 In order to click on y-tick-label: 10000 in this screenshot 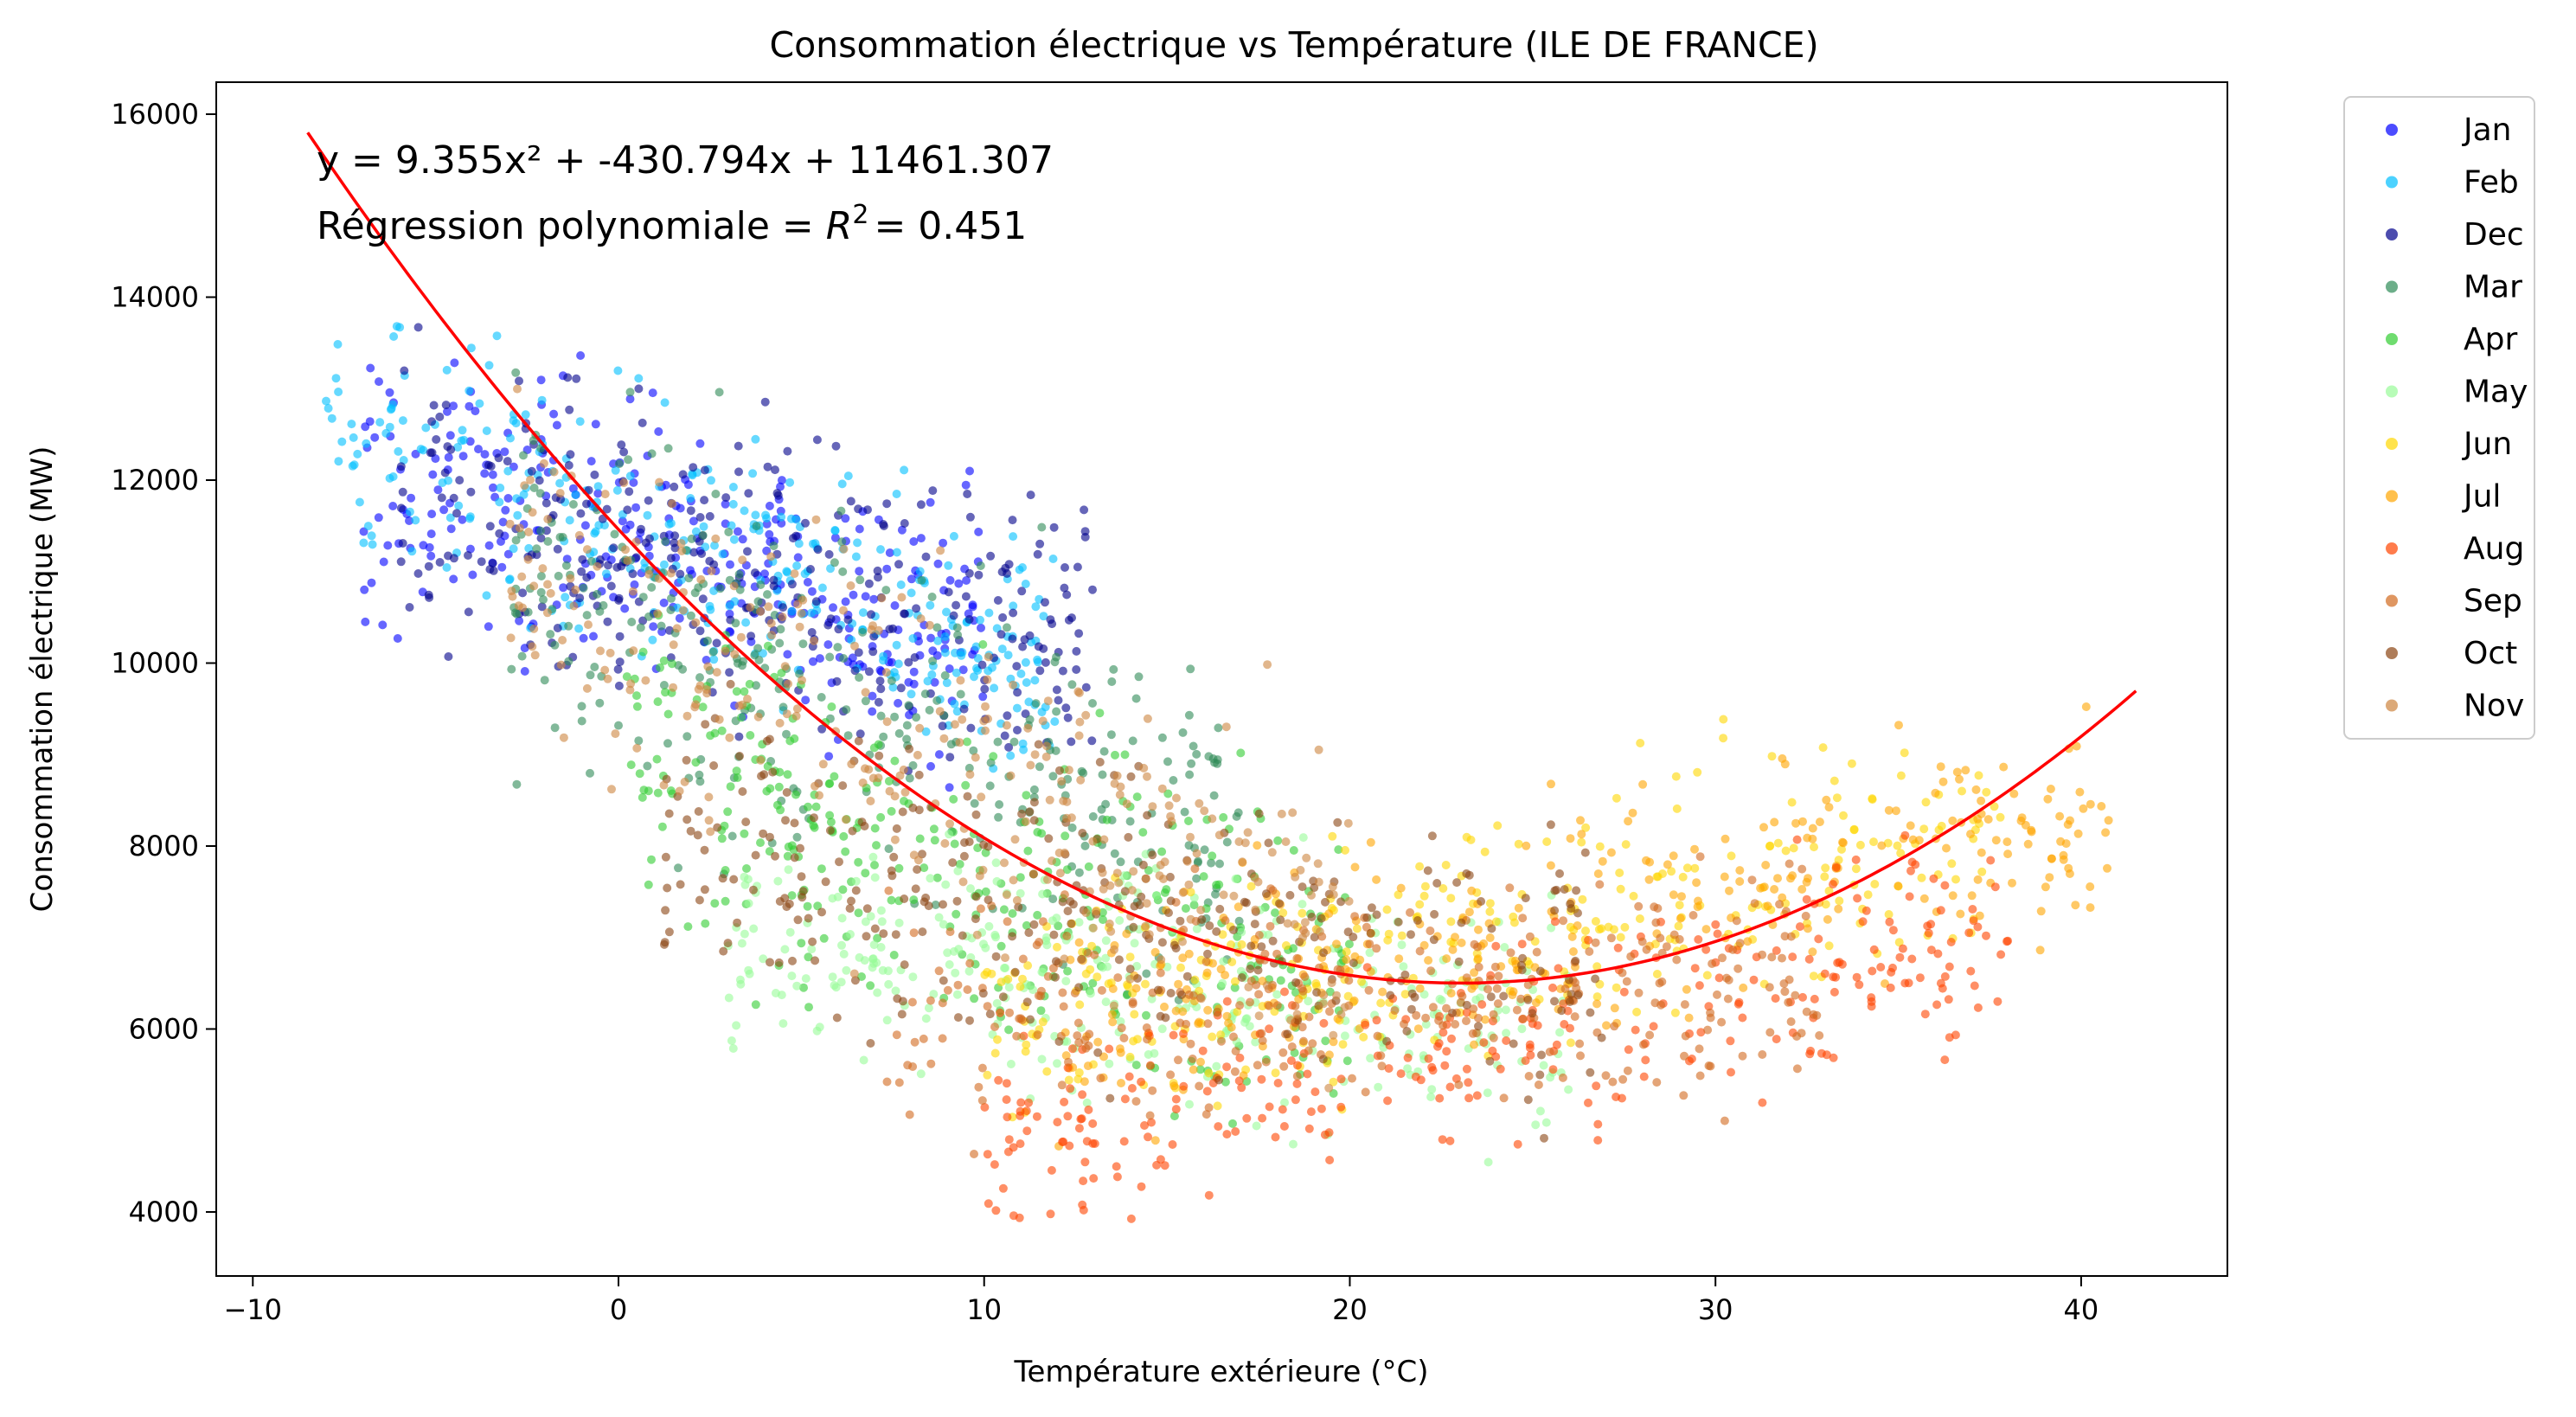, I will do `click(155, 662)`.